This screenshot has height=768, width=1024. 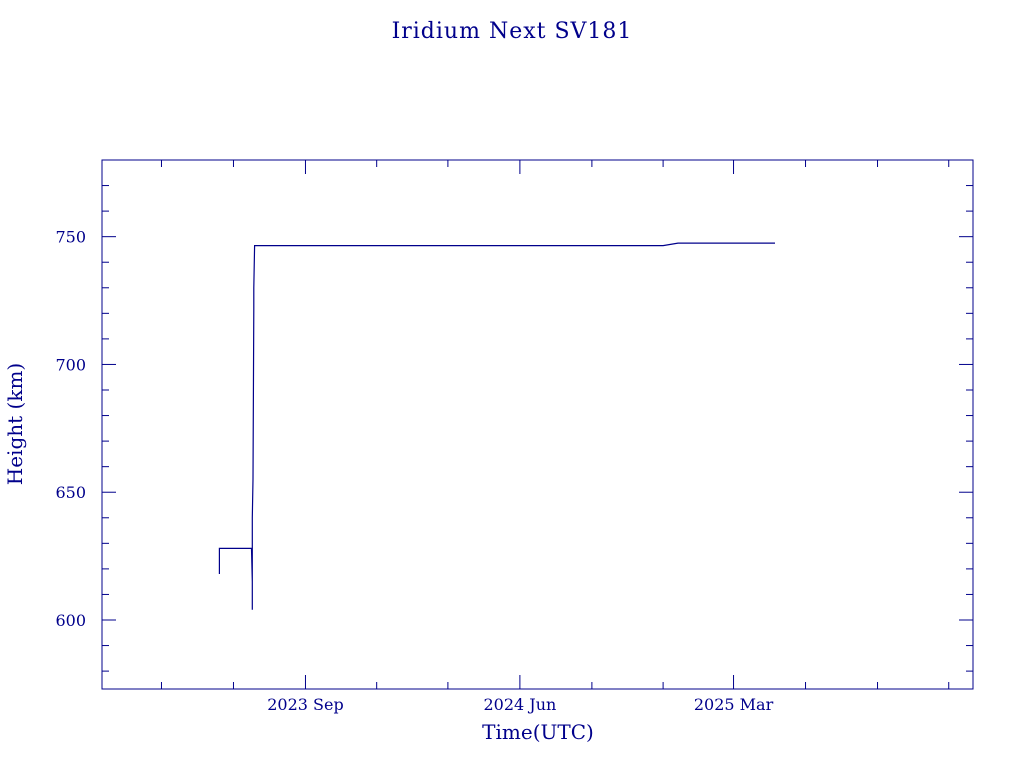 I want to click on x-axis-label: Time(UTC), so click(x=538, y=732).